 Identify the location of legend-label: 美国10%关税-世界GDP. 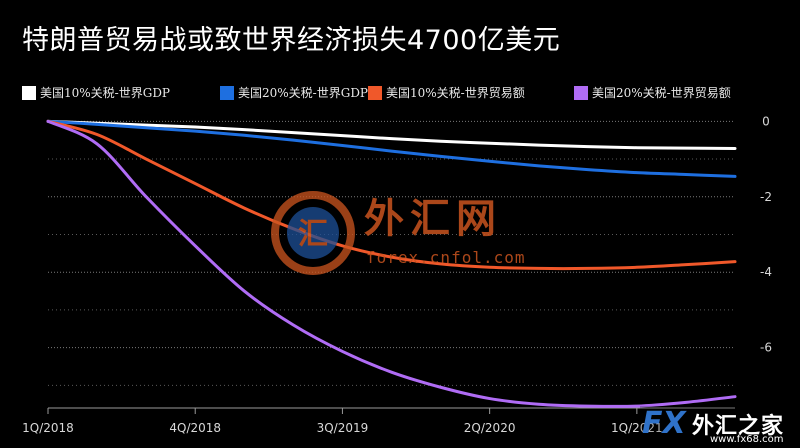
(105, 93).